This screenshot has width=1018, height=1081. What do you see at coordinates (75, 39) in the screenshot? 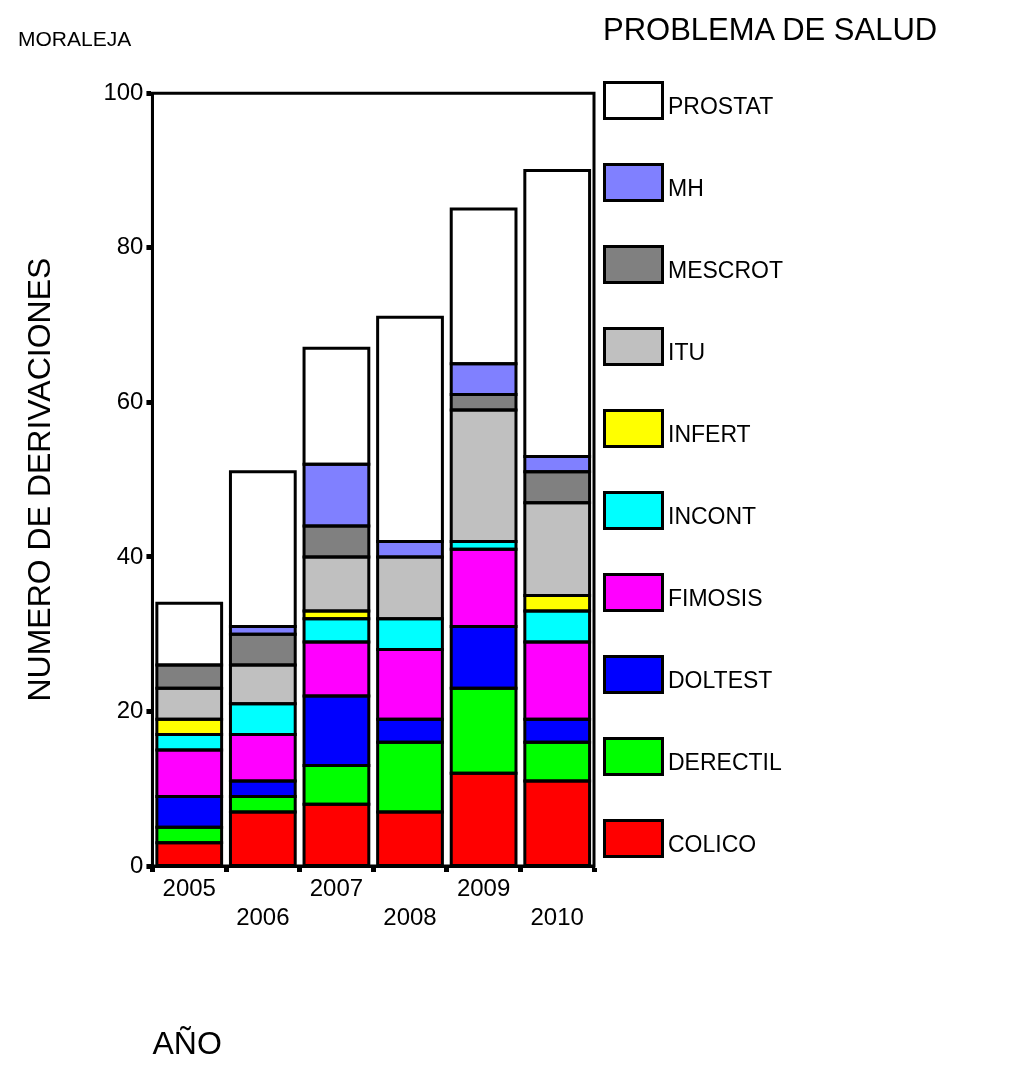
I see `chart-title: MORALEJA` at bounding box center [75, 39].